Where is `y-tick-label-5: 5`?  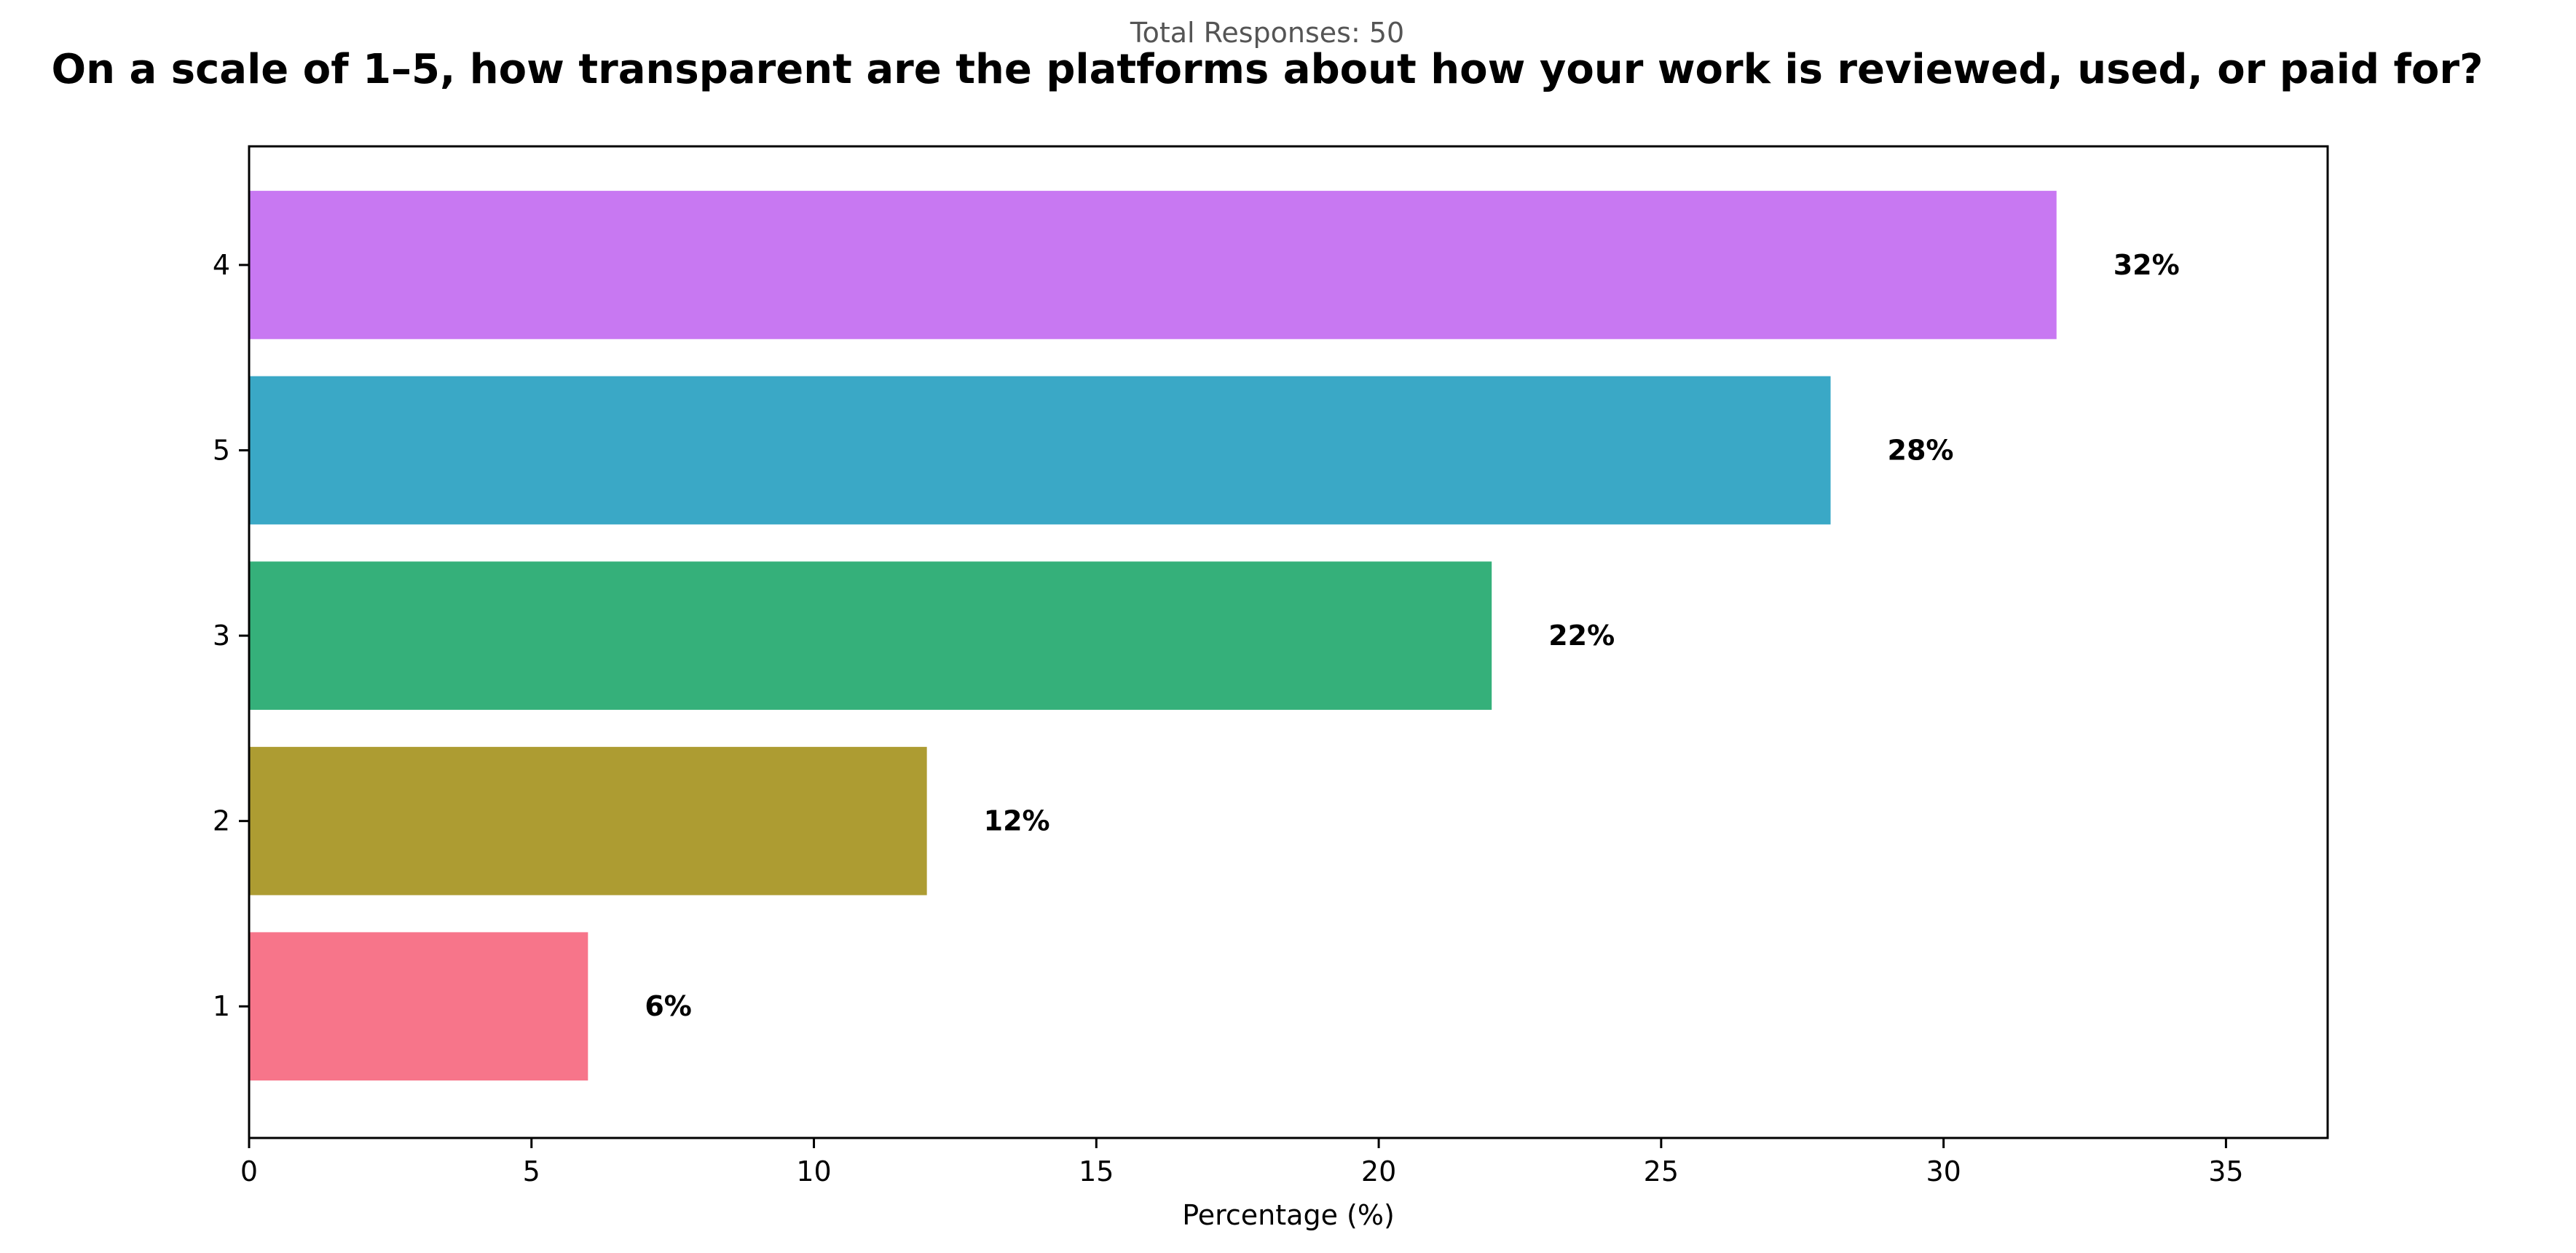 y-tick-label-5: 5 is located at coordinates (221, 451).